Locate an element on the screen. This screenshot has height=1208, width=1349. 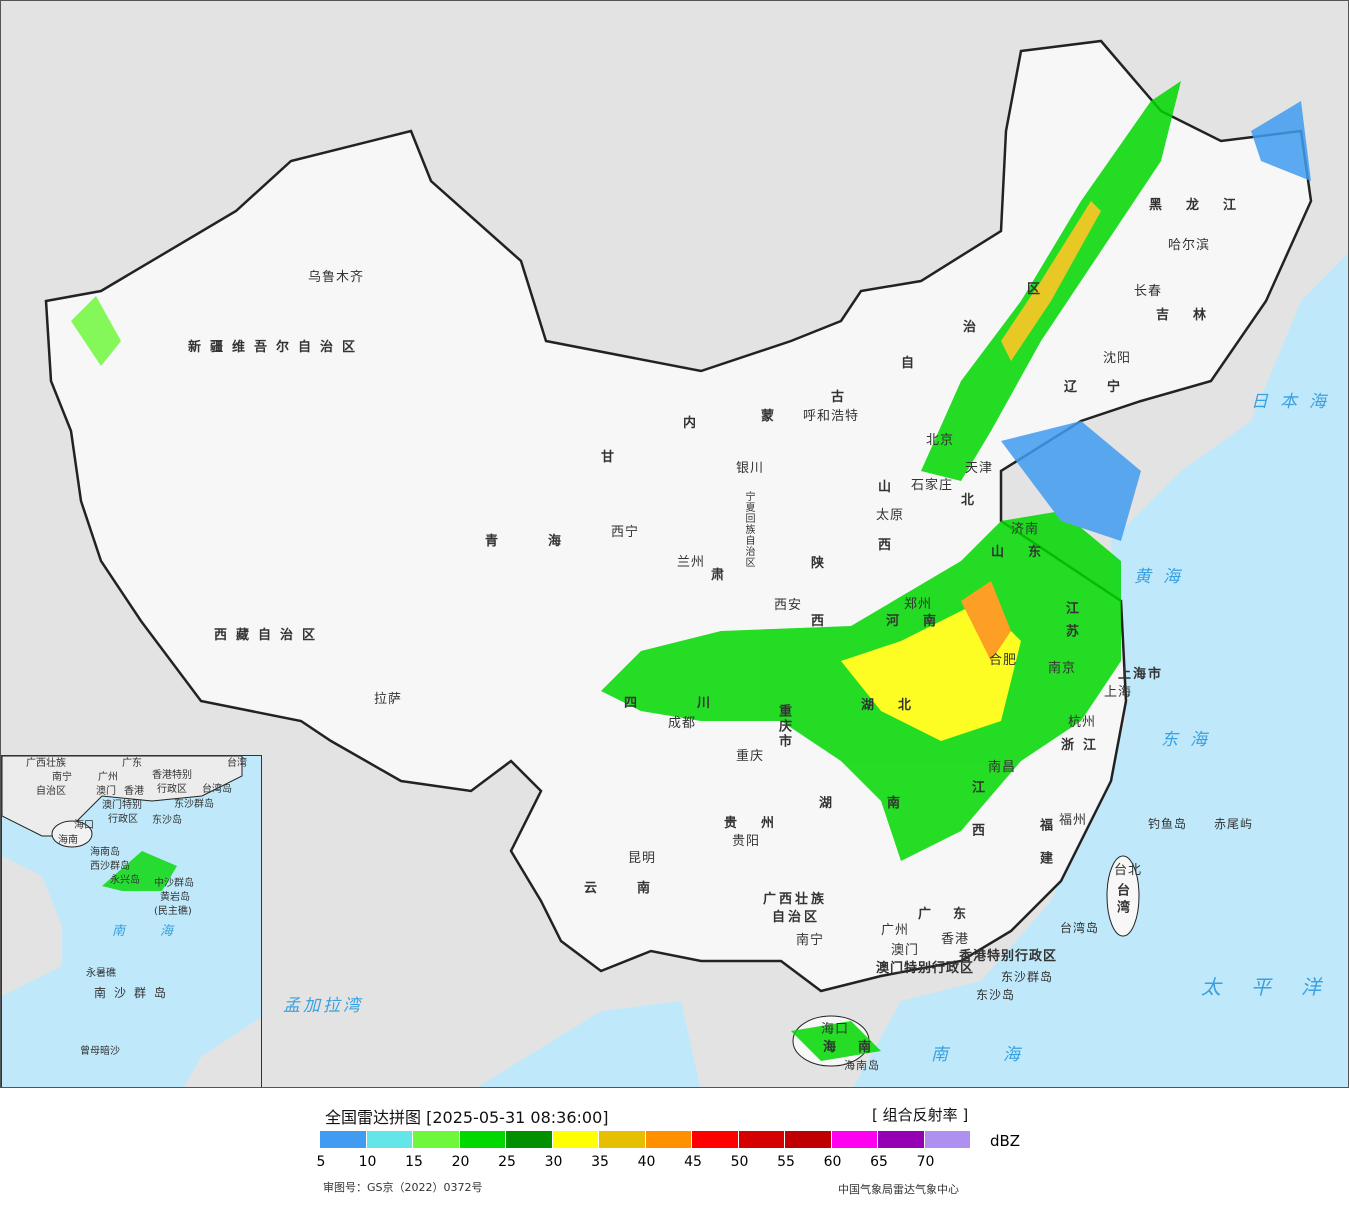
label-tianjin: 天津 is located at coordinates (979, 468).